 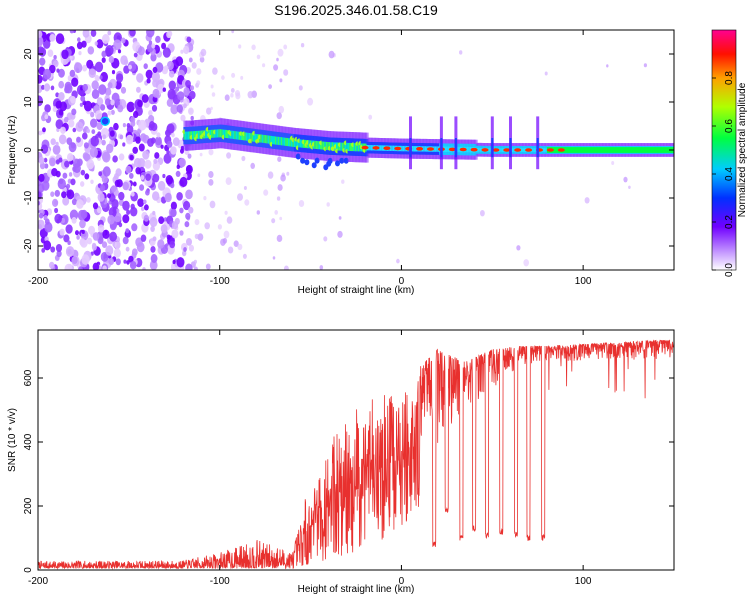 I want to click on snr-x-tick-label: -100, so click(x=220, y=581).